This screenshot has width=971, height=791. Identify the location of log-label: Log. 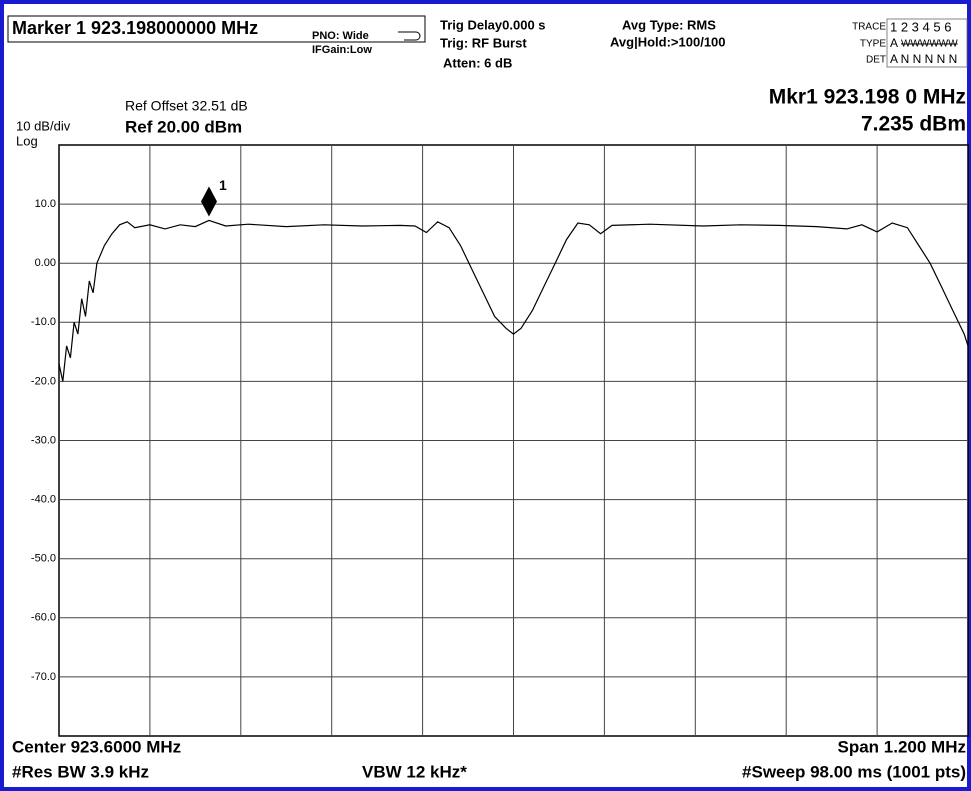
(27, 140).